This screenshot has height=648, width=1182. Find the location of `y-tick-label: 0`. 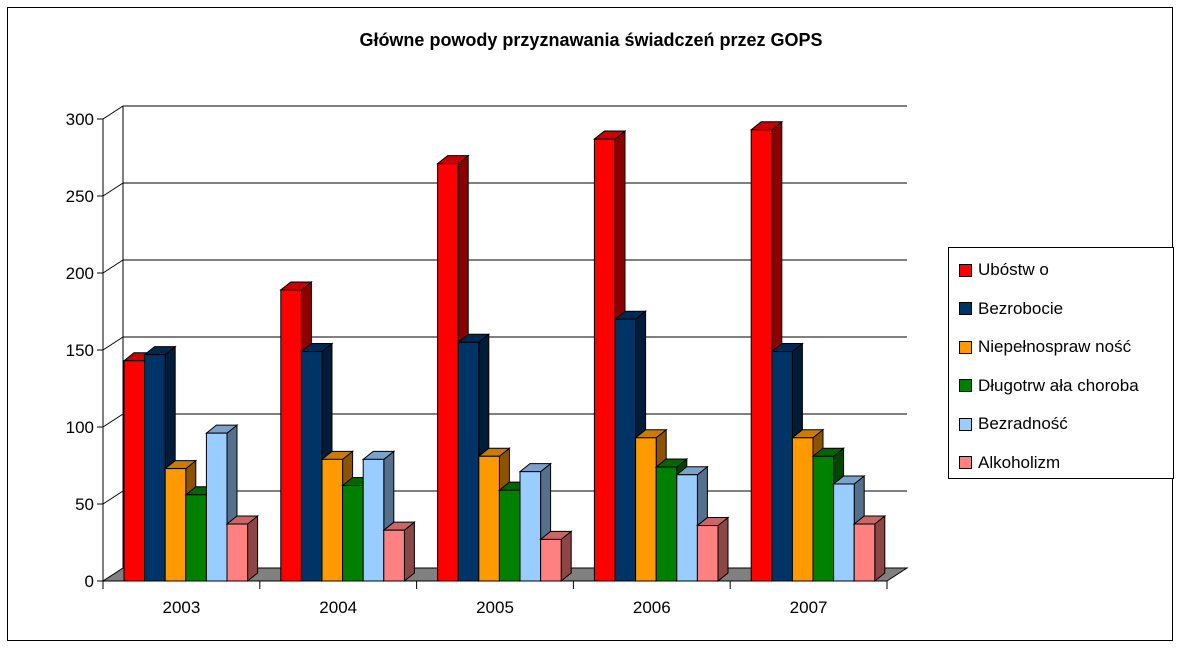

y-tick-label: 0 is located at coordinates (89, 581).